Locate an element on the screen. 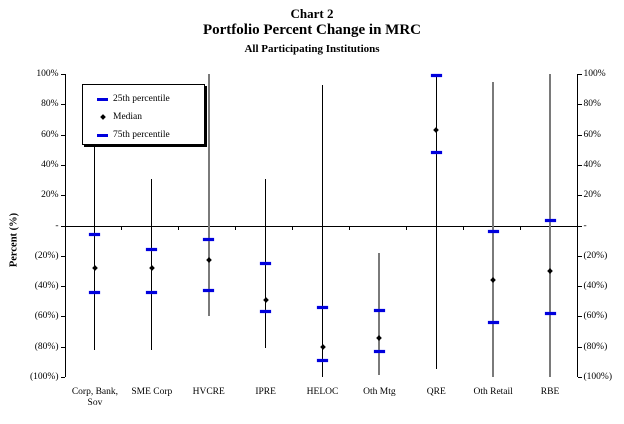 This screenshot has width=624, height=424. legend-item-median: Median is located at coordinates (142, 118).